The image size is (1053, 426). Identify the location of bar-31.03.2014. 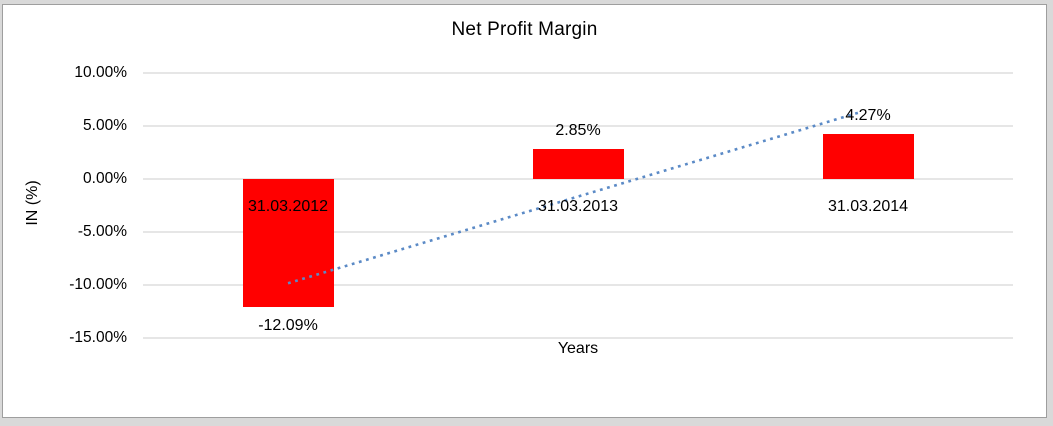
(868, 156).